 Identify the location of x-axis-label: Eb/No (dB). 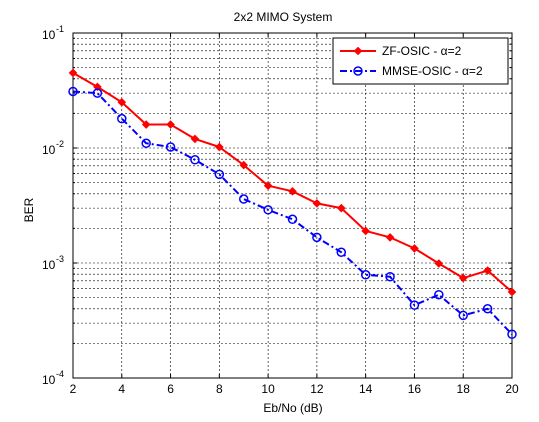
(292, 408).